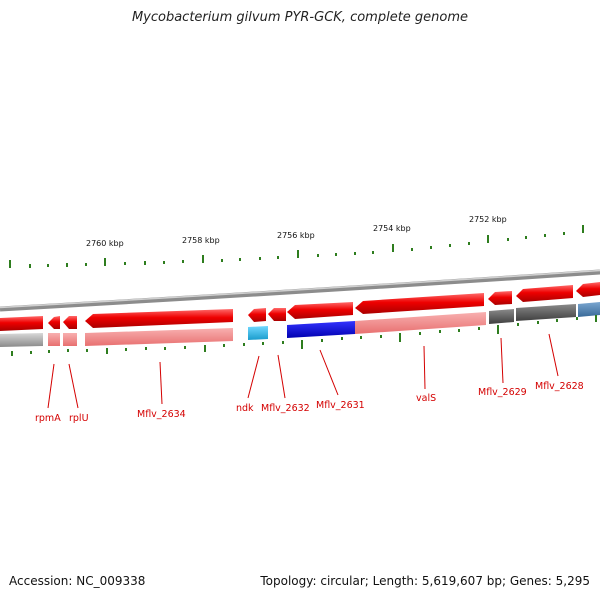 Image resolution: width=600 pixels, height=600 pixels. Describe the element at coordinates (426, 398) in the screenshot. I see `gene-label-valS: valS` at that location.